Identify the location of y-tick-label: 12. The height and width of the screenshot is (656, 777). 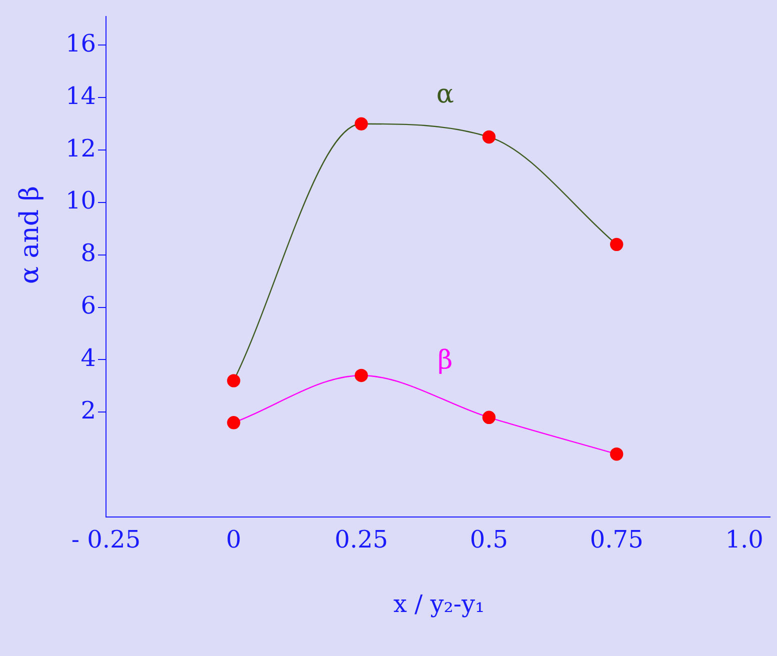
(80, 148).